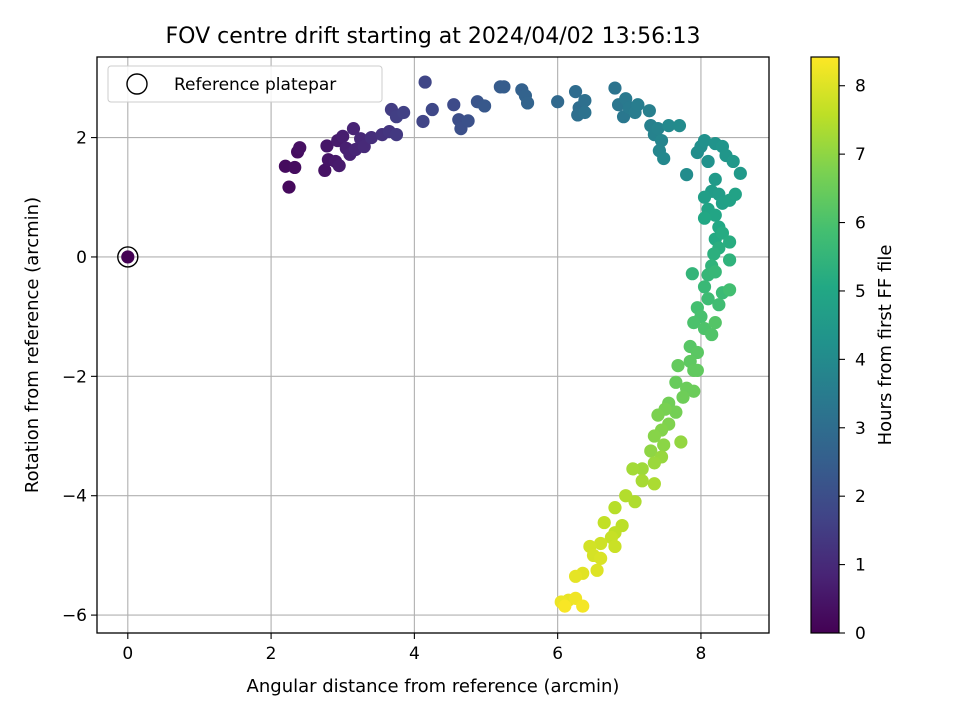  What do you see at coordinates (825, 345) in the screenshot?
I see `colorbar` at bounding box center [825, 345].